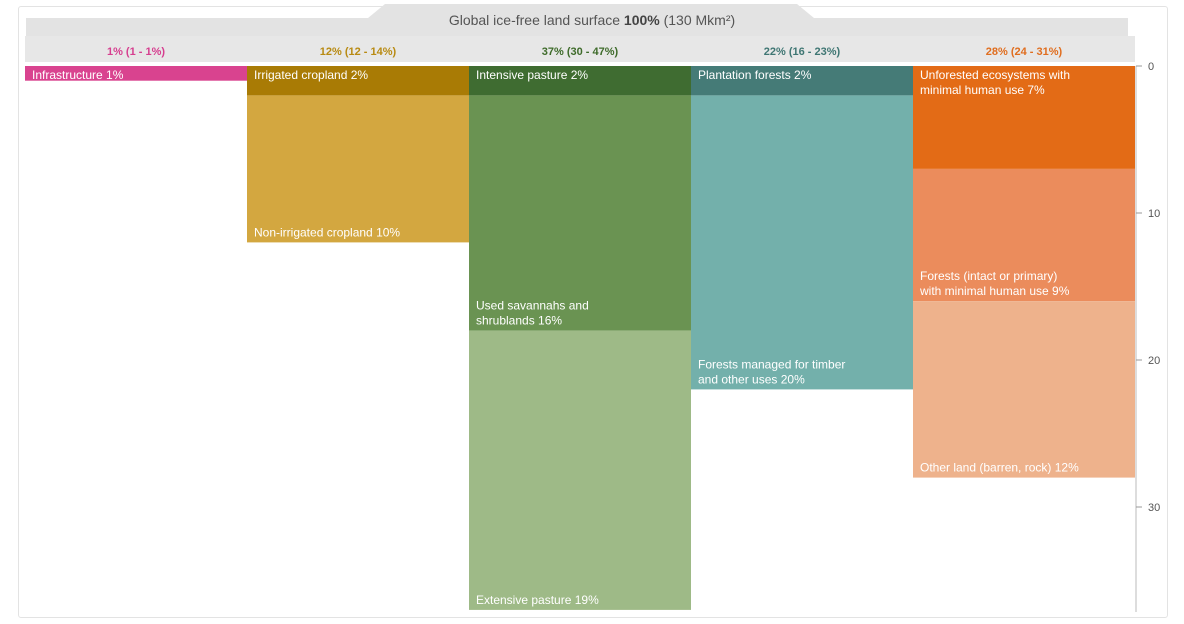 The image size is (1184, 624). What do you see at coordinates (995, 75) in the screenshot?
I see `segment-label-line: Unforested ecosystems with` at bounding box center [995, 75].